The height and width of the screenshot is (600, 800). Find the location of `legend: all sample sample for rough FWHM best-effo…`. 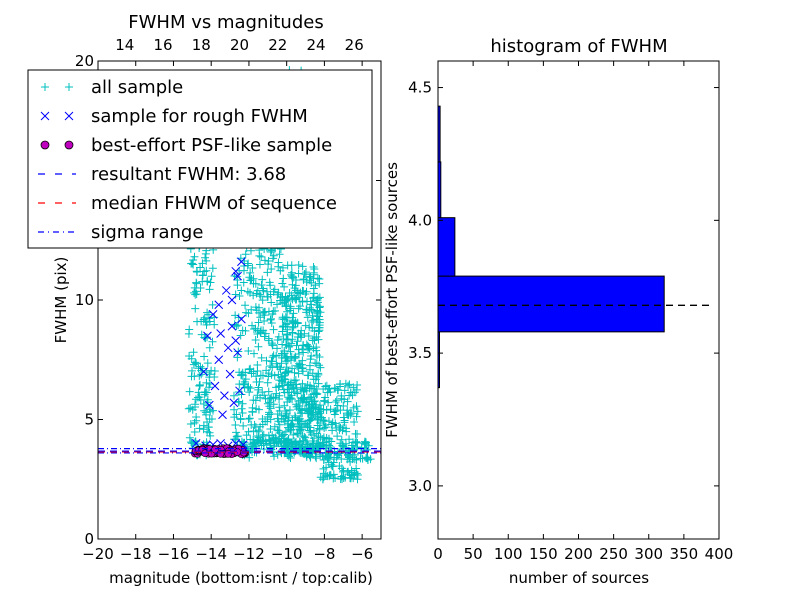

legend: all sample sample for rough FWHM best-effo… is located at coordinates (200, 159).